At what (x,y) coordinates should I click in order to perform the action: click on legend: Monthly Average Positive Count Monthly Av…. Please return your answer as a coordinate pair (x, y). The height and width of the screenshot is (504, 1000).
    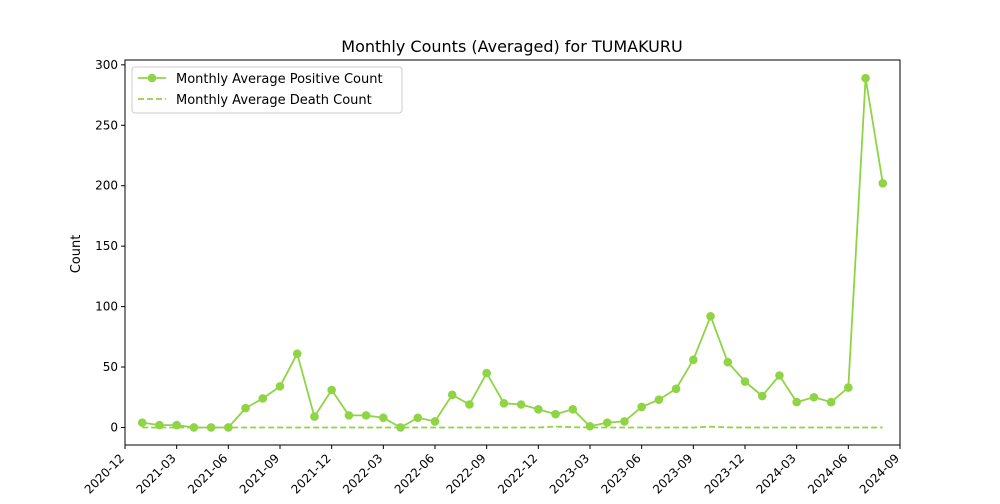
    Looking at the image, I should click on (267, 90).